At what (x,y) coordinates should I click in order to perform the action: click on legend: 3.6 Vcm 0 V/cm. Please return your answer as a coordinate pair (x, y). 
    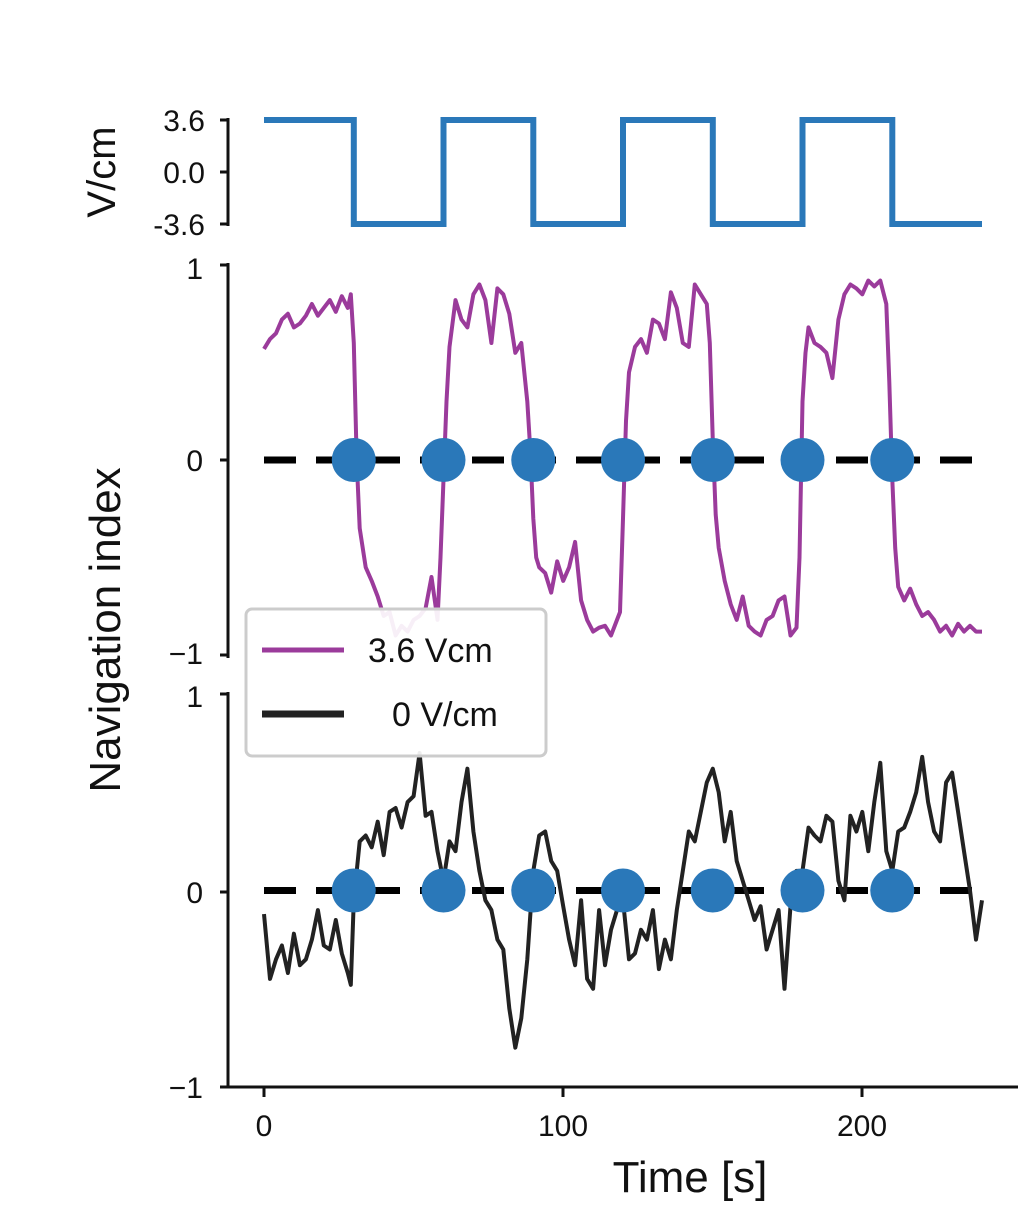
    Looking at the image, I should click on (396, 682).